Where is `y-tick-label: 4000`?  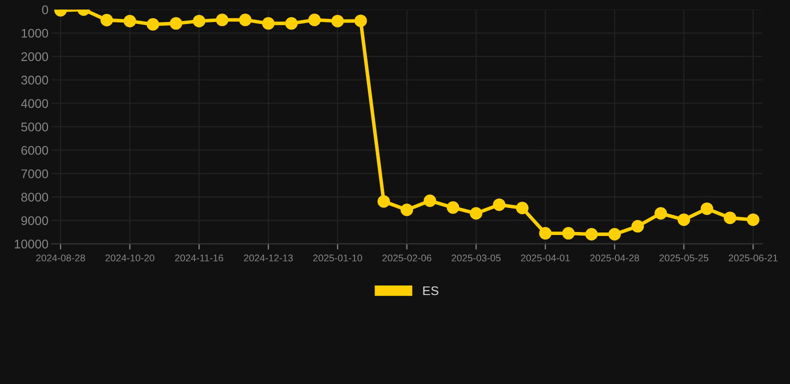
y-tick-label: 4000 is located at coordinates (34, 103).